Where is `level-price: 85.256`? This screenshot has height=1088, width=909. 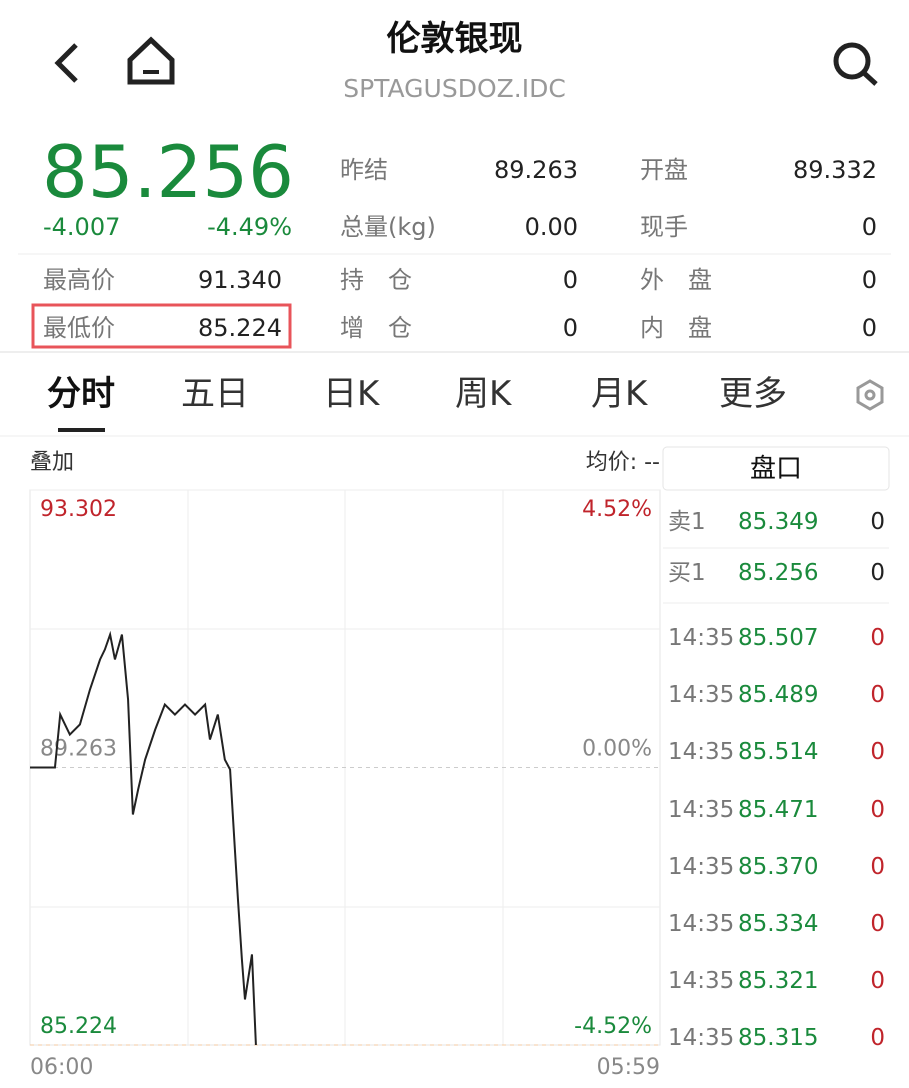 level-price: 85.256 is located at coordinates (778, 573).